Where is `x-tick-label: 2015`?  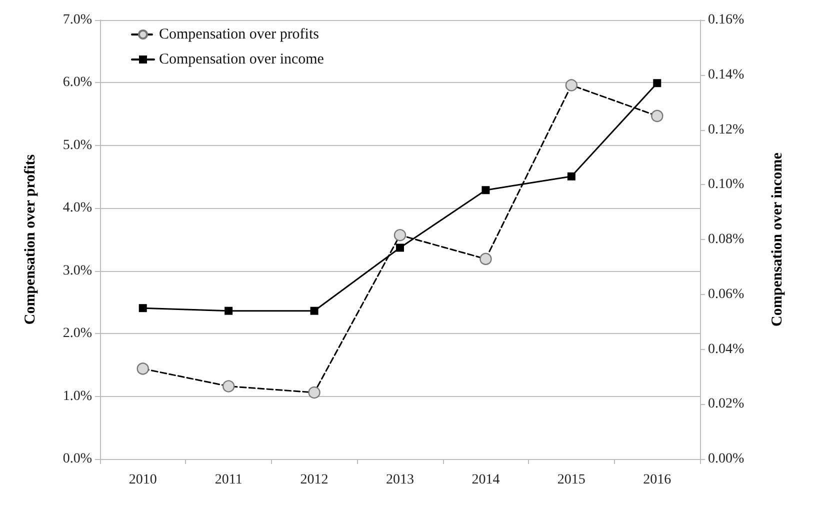 x-tick-label: 2015 is located at coordinates (571, 480).